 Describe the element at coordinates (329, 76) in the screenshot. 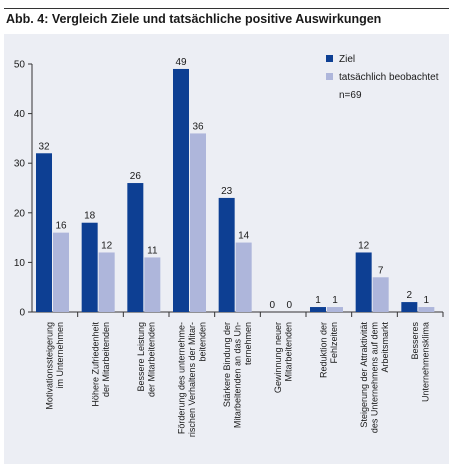

I see `legend-swatch-beobachtet` at that location.